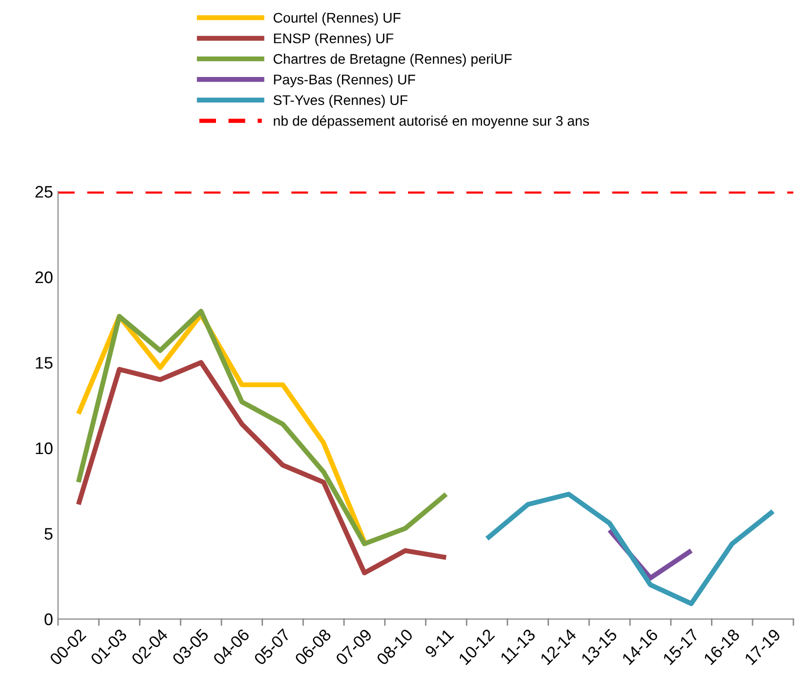 The width and height of the screenshot is (795, 684). What do you see at coordinates (341, 101) in the screenshot?
I see `legend-label: ST-Yves (Rennes) UF` at bounding box center [341, 101].